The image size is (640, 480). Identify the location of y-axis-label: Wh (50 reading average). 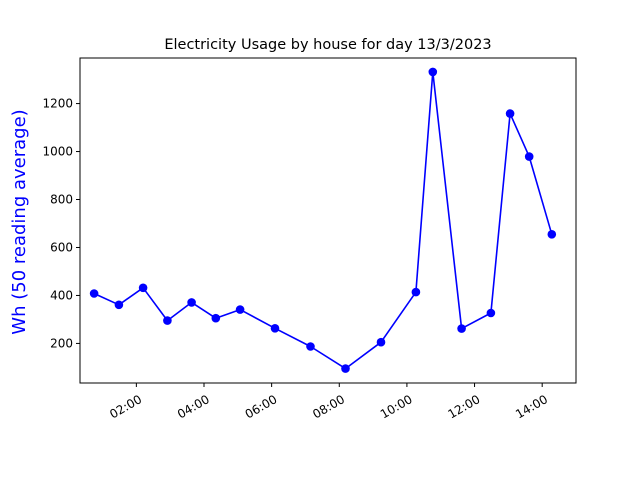
(19, 221).